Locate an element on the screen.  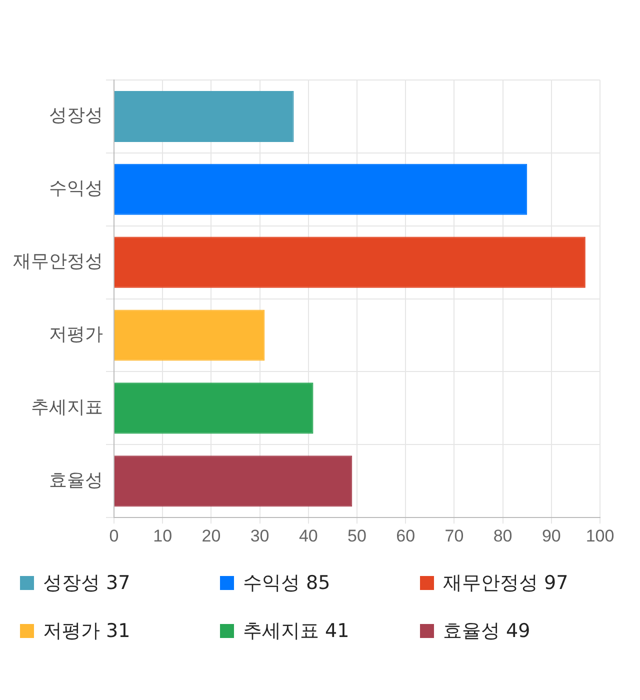
x-tick-label: 10 is located at coordinates (162, 536).